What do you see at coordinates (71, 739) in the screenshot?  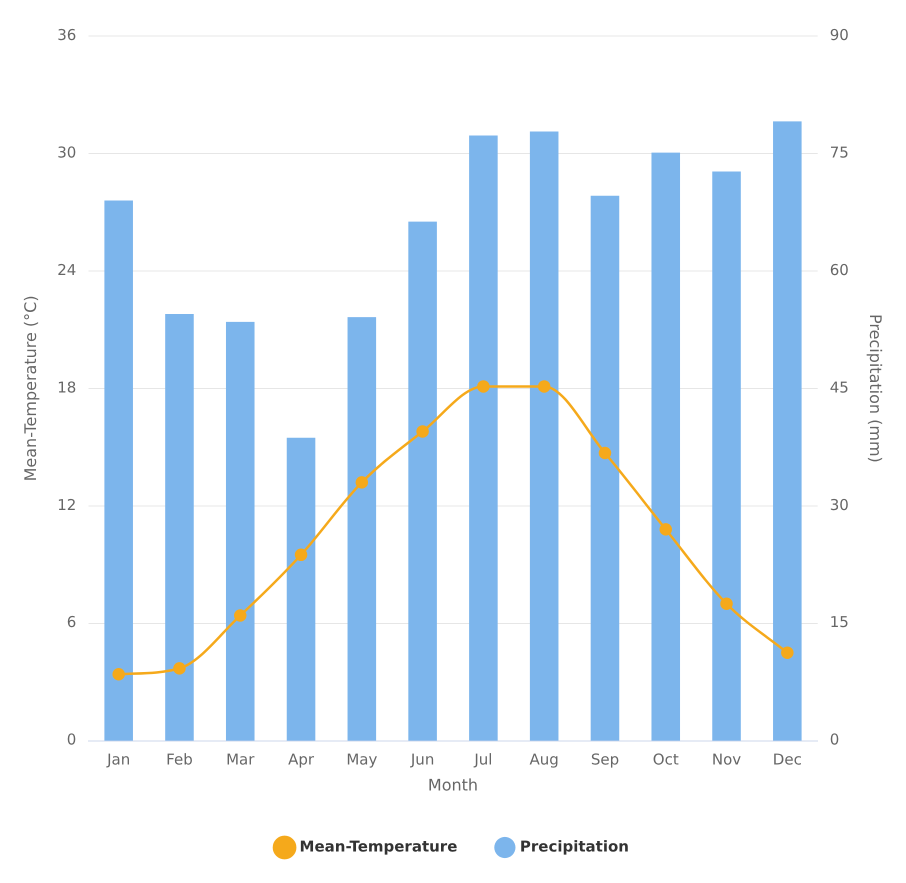 I see `y-tick-label: 0` at bounding box center [71, 739].